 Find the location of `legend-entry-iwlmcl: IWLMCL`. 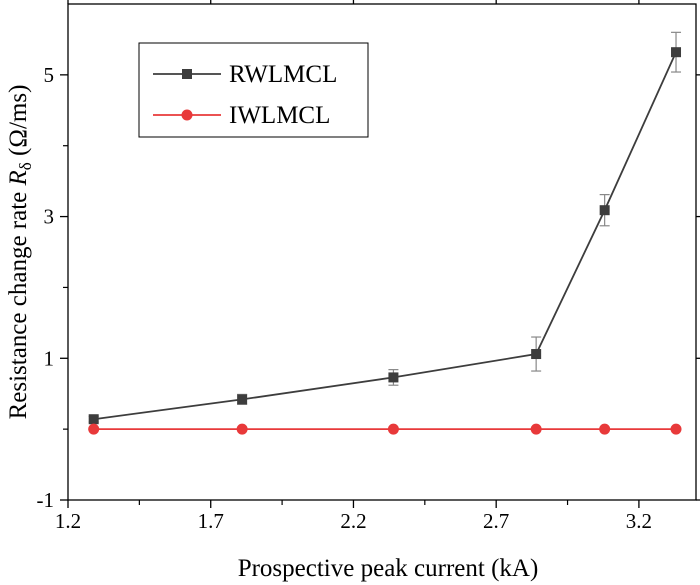

legend-entry-iwlmcl: IWLMCL is located at coordinates (241, 115).